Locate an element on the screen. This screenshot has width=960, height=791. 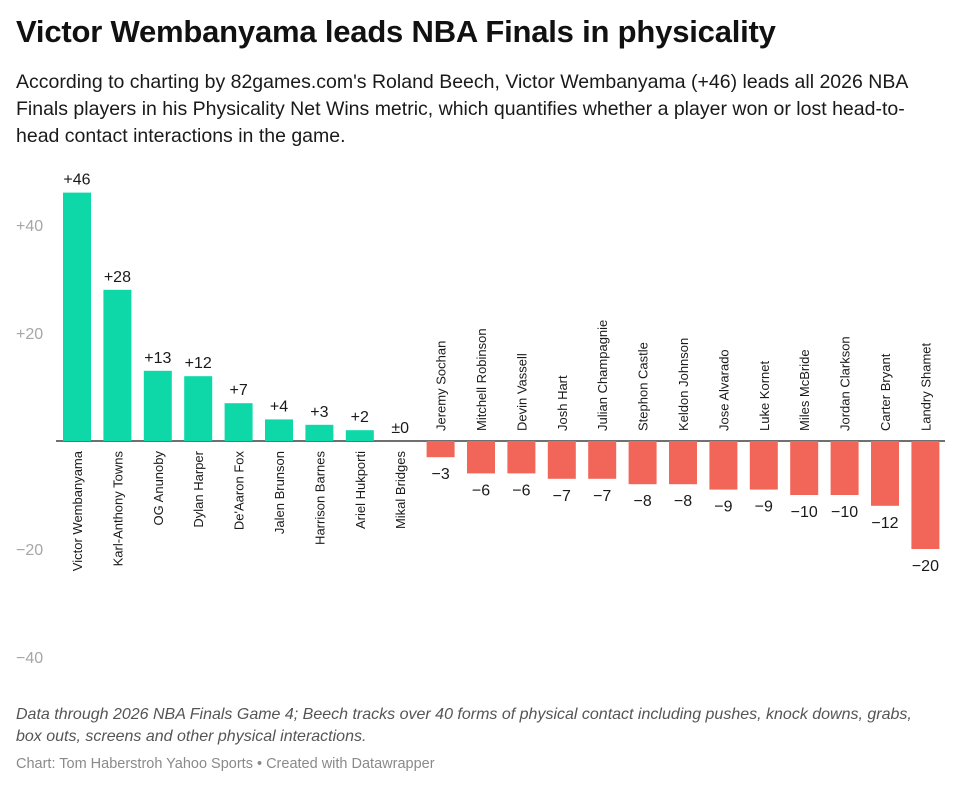
value-label: +46 is located at coordinates (76, 180).